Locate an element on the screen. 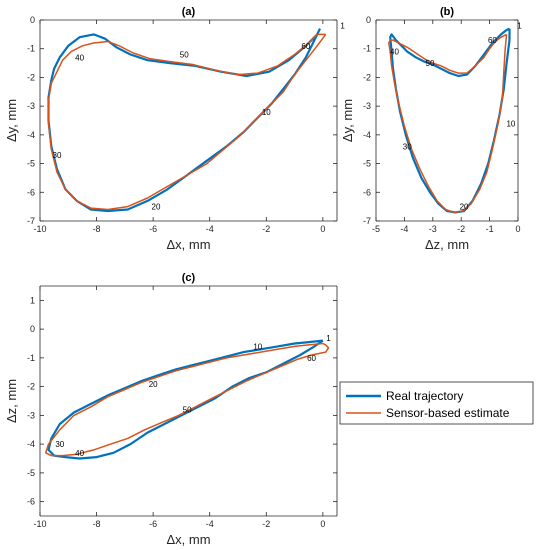  legend: Real trajectory Sensor-based estimate is located at coordinates (436, 403).